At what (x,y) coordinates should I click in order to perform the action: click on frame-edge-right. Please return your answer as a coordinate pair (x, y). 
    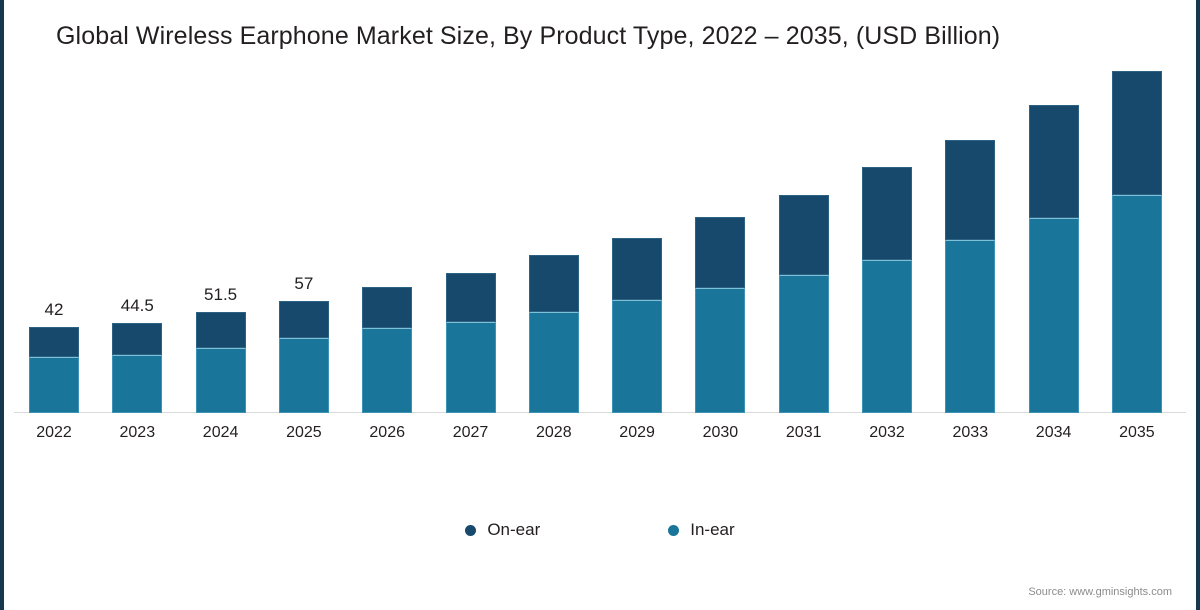
    Looking at the image, I should click on (1198, 305).